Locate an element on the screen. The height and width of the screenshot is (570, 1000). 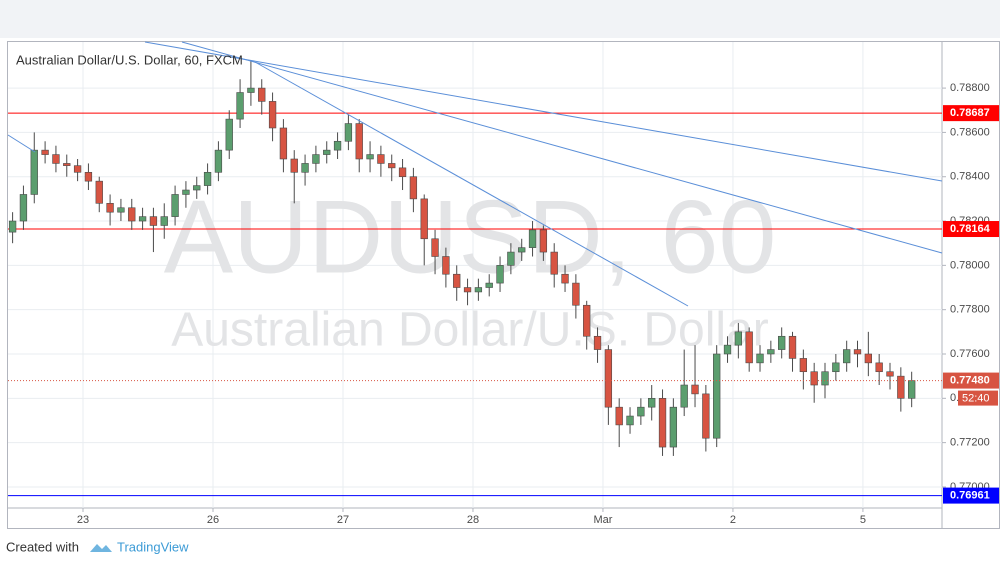
x-tick-label: 2 is located at coordinates (733, 520).